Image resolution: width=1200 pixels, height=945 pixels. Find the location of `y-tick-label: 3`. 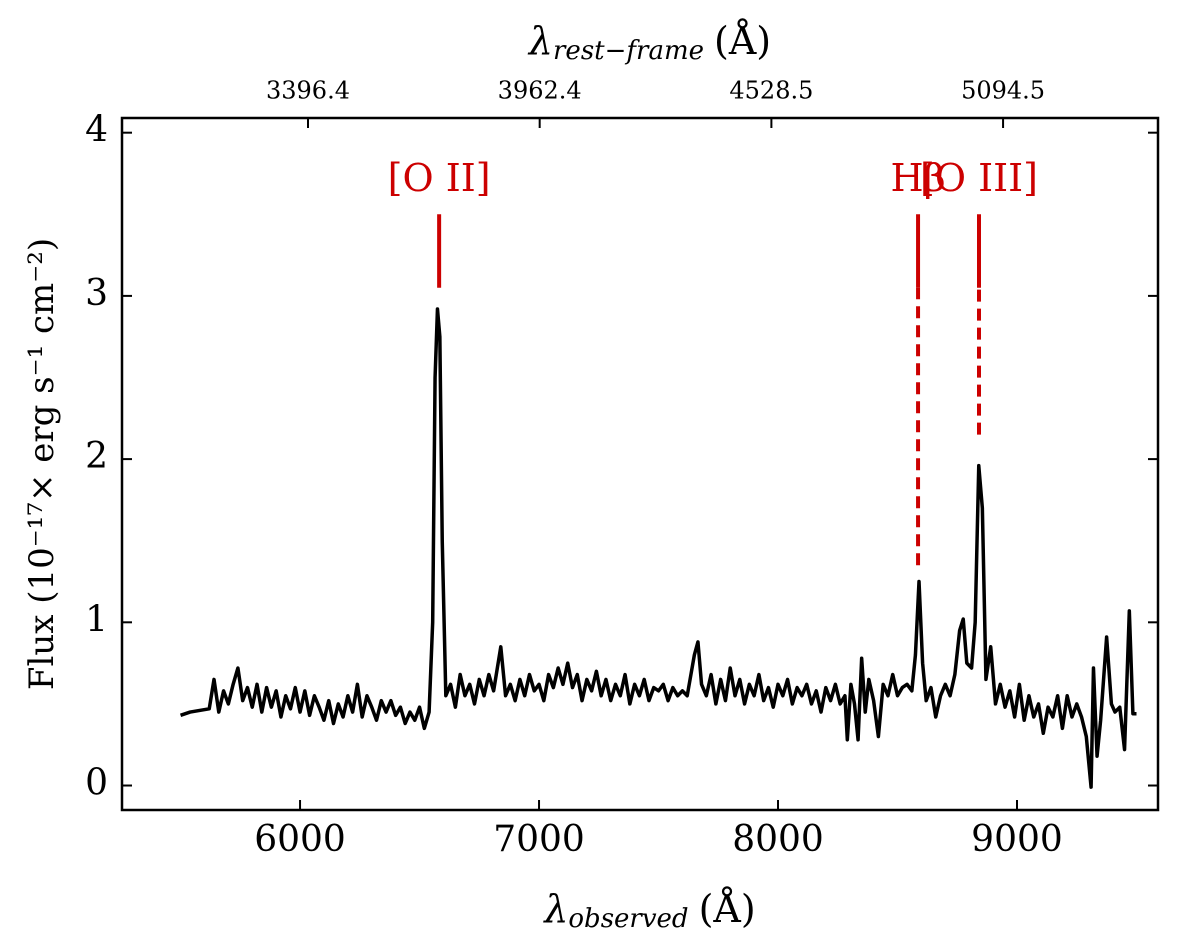

y-tick-label: 3 is located at coordinates (96, 293).